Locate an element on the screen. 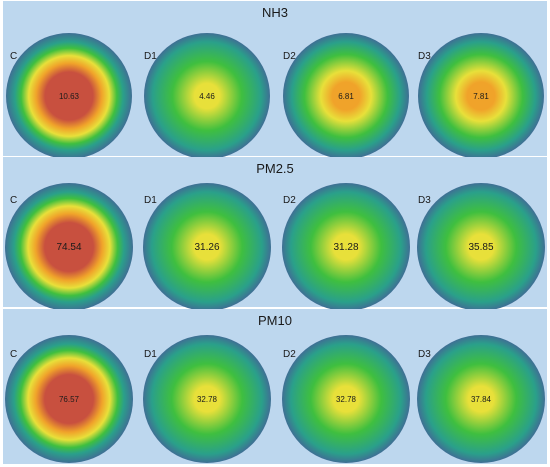 This screenshot has height=467, width=550. panel-title: NH3 is located at coordinates (274, 12).